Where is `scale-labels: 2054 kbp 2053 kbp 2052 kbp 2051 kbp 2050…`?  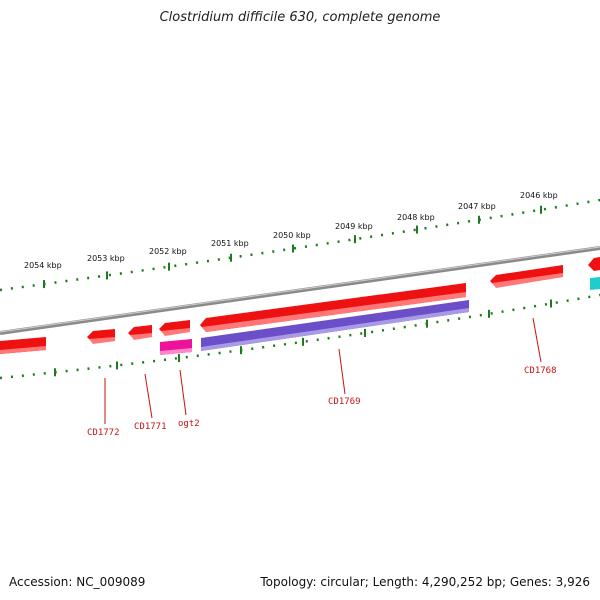 scale-labels: 2054 kbp 2053 kbp 2052 kbp 2051 kbp 2050… is located at coordinates (291, 230).